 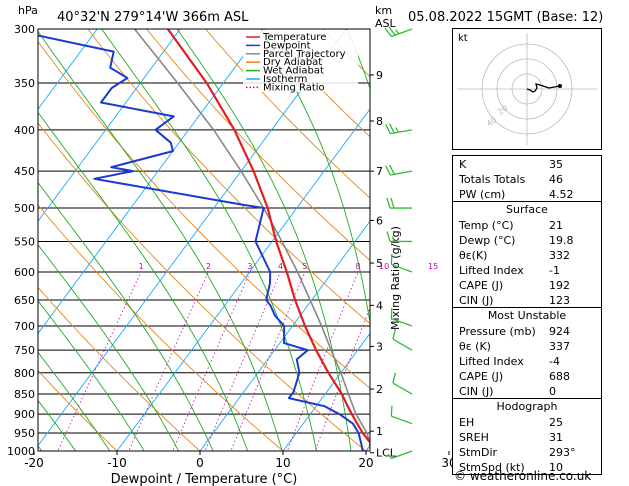 I want to click on index-row: PW (cm) 4.52, so click(x=527, y=193).